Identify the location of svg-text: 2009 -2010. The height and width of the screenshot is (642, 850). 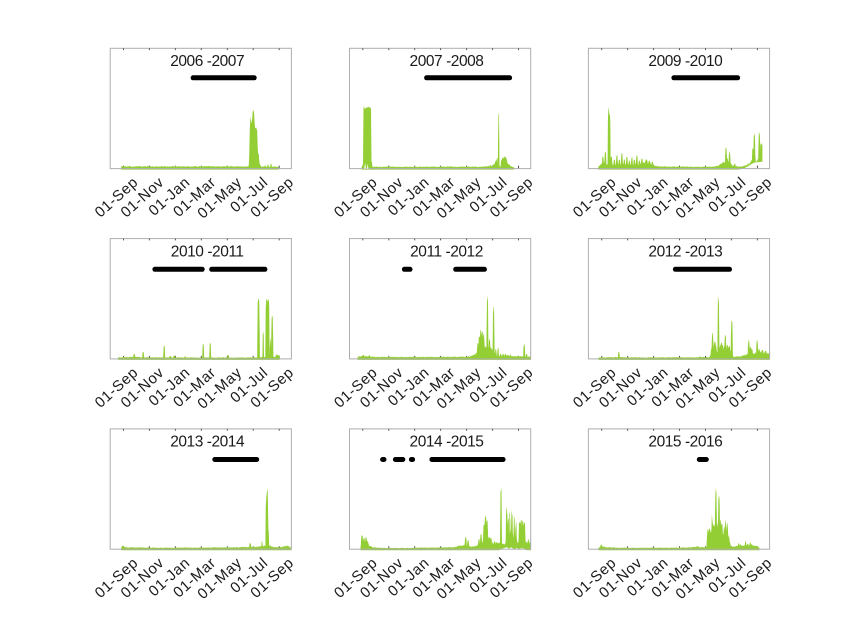
(685, 61).